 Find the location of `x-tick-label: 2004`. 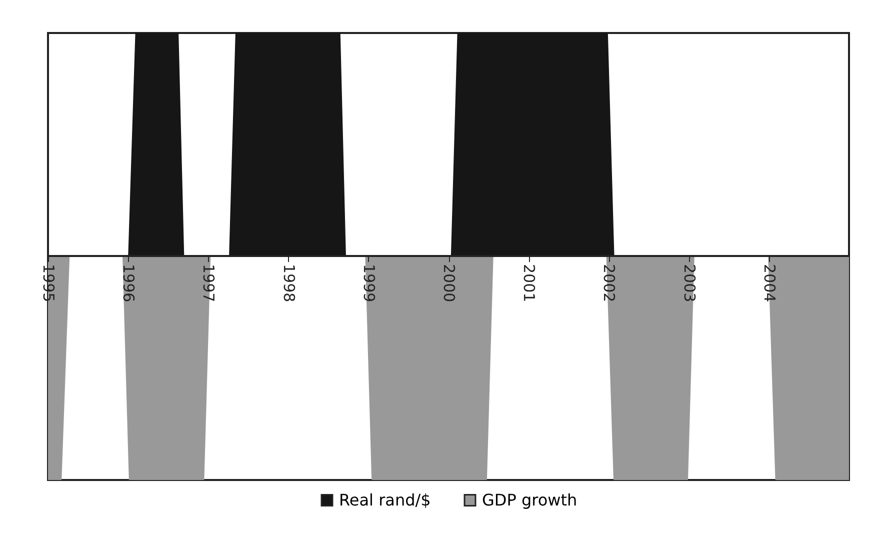

x-tick-label: 2004 is located at coordinates (769, 283).